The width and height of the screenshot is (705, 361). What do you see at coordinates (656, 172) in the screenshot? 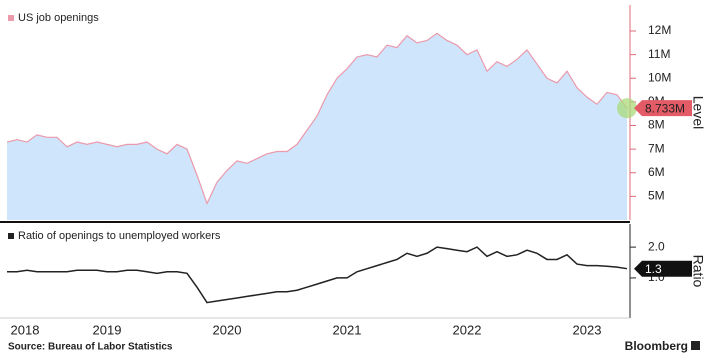
I see `y-tick-label: 6M` at bounding box center [656, 172].